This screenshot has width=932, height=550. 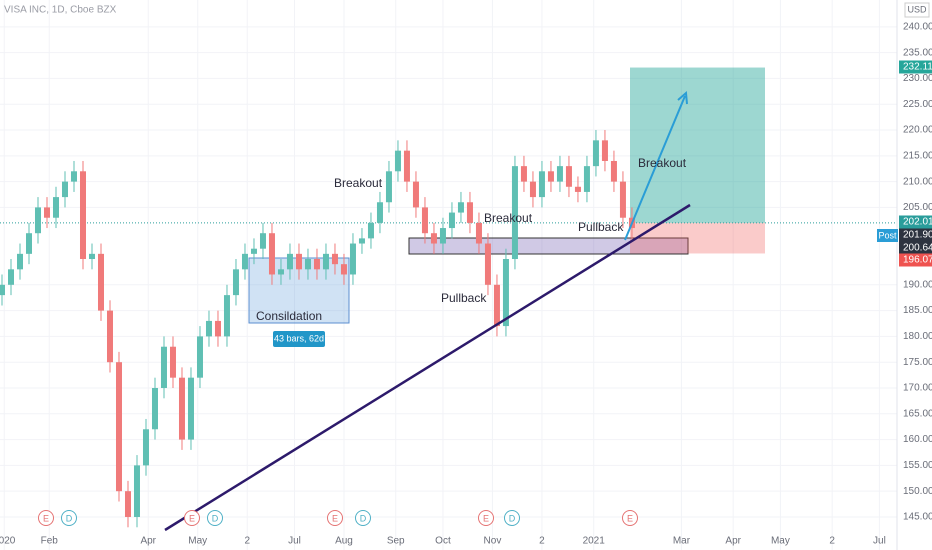 I want to click on x-tick-label: 2021, so click(x=594, y=541).